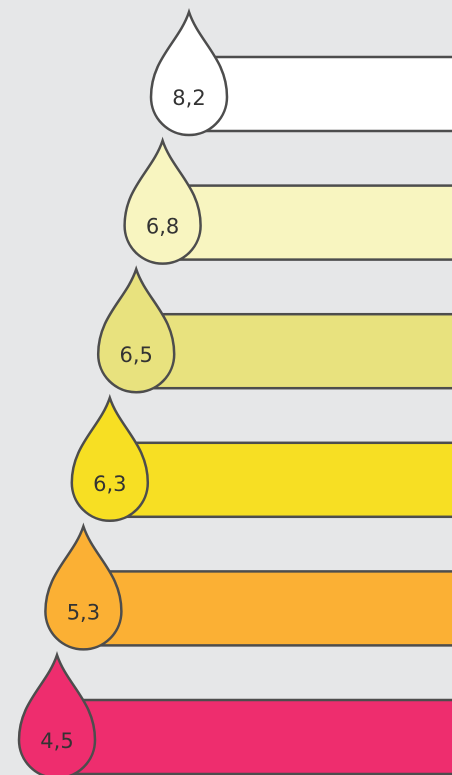 Image resolution: width=452 pixels, height=775 pixels. What do you see at coordinates (188, 98) in the screenshot?
I see `drop-label: 8,2` at bounding box center [188, 98].